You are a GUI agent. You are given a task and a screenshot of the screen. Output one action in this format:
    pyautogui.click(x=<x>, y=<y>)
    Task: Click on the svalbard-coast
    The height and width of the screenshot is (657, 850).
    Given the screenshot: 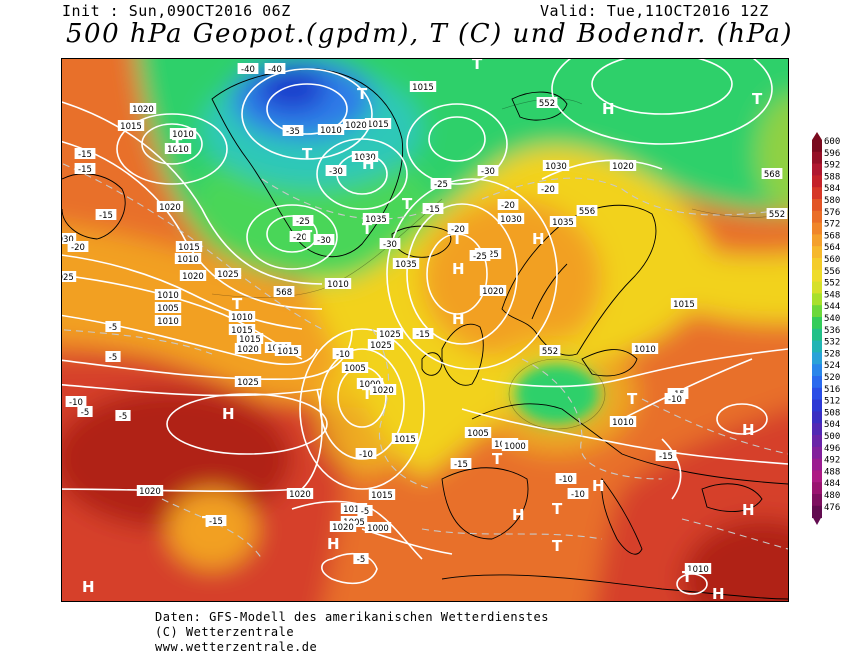 What is the action you would take?
    pyautogui.click(x=539, y=106)
    